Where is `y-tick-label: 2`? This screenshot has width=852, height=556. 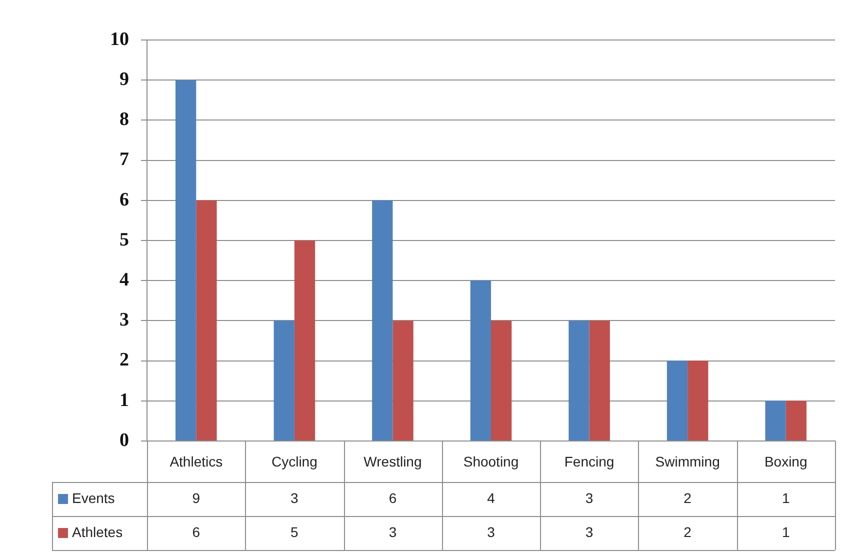
y-tick-label: 2 is located at coordinates (124, 360).